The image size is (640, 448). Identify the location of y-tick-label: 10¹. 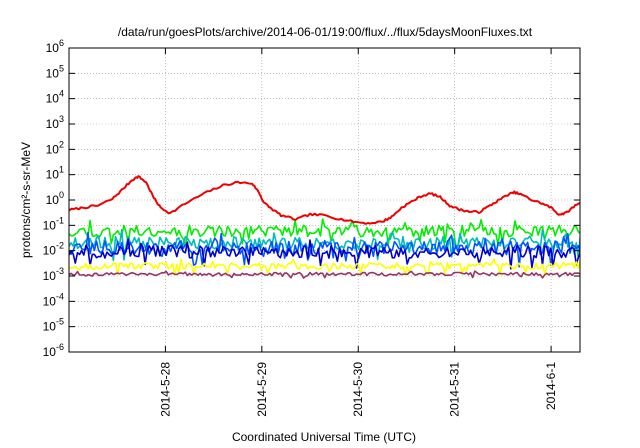
(55, 173).